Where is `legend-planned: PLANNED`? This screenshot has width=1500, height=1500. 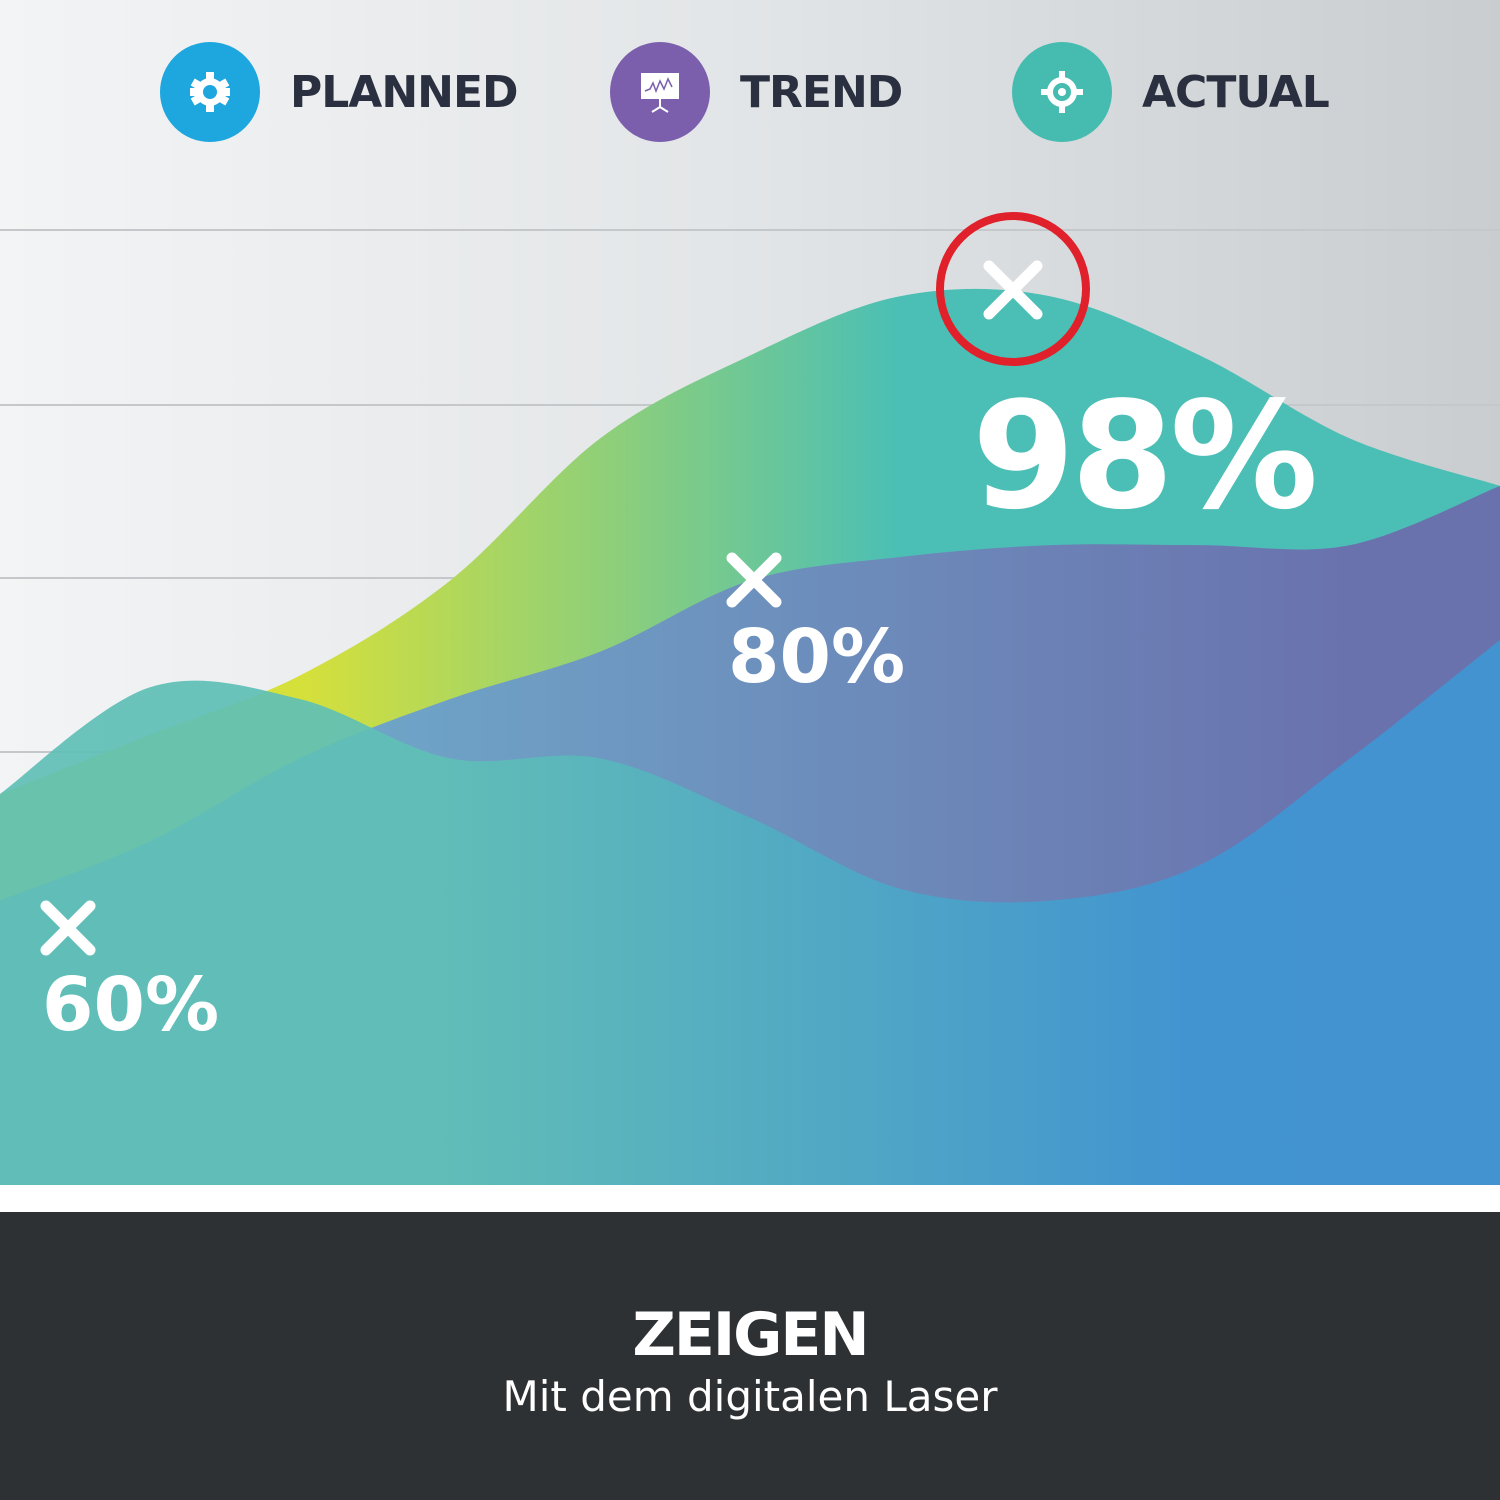
legend-planned: PLANNED is located at coordinates (339, 92).